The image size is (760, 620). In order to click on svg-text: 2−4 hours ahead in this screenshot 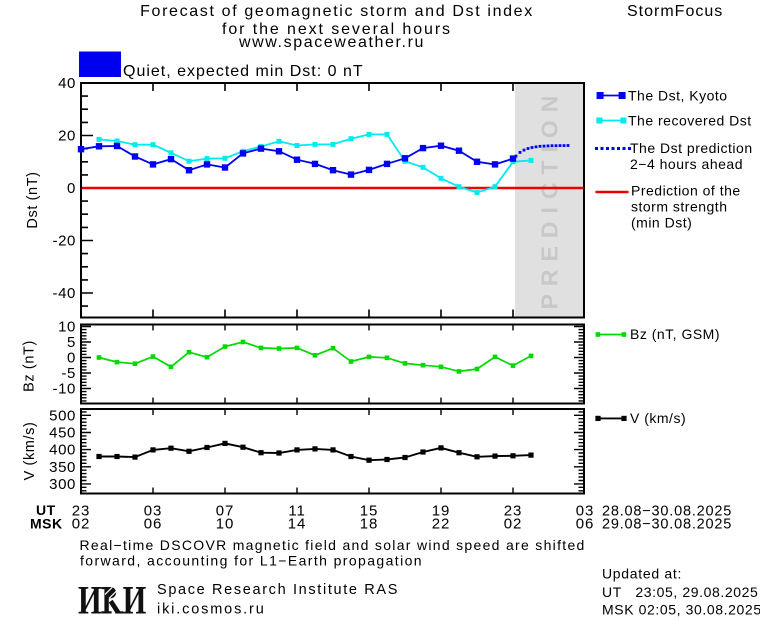, I will do `click(686, 164)`.